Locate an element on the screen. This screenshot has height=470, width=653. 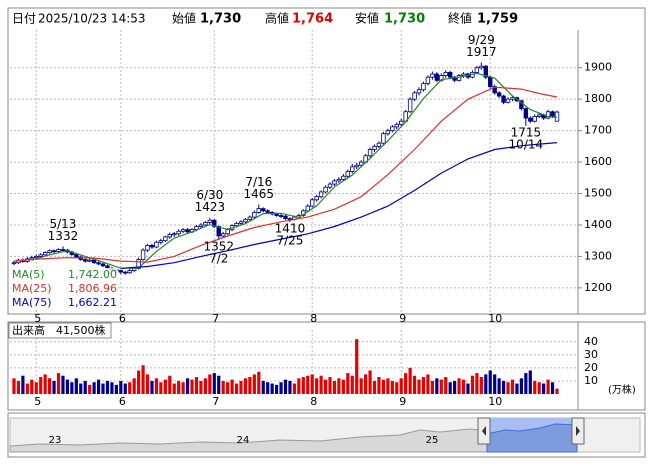
navigator-label: 23 is located at coordinates (55, 440).